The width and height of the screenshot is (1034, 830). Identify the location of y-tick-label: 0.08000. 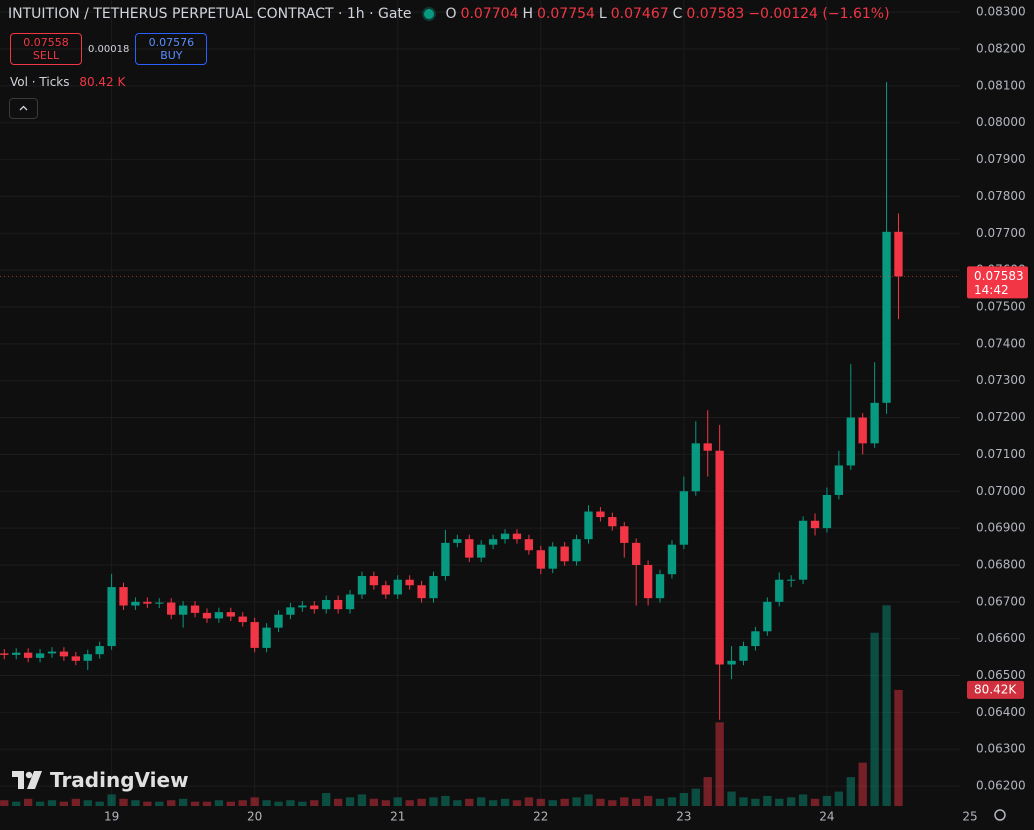
(1001, 122).